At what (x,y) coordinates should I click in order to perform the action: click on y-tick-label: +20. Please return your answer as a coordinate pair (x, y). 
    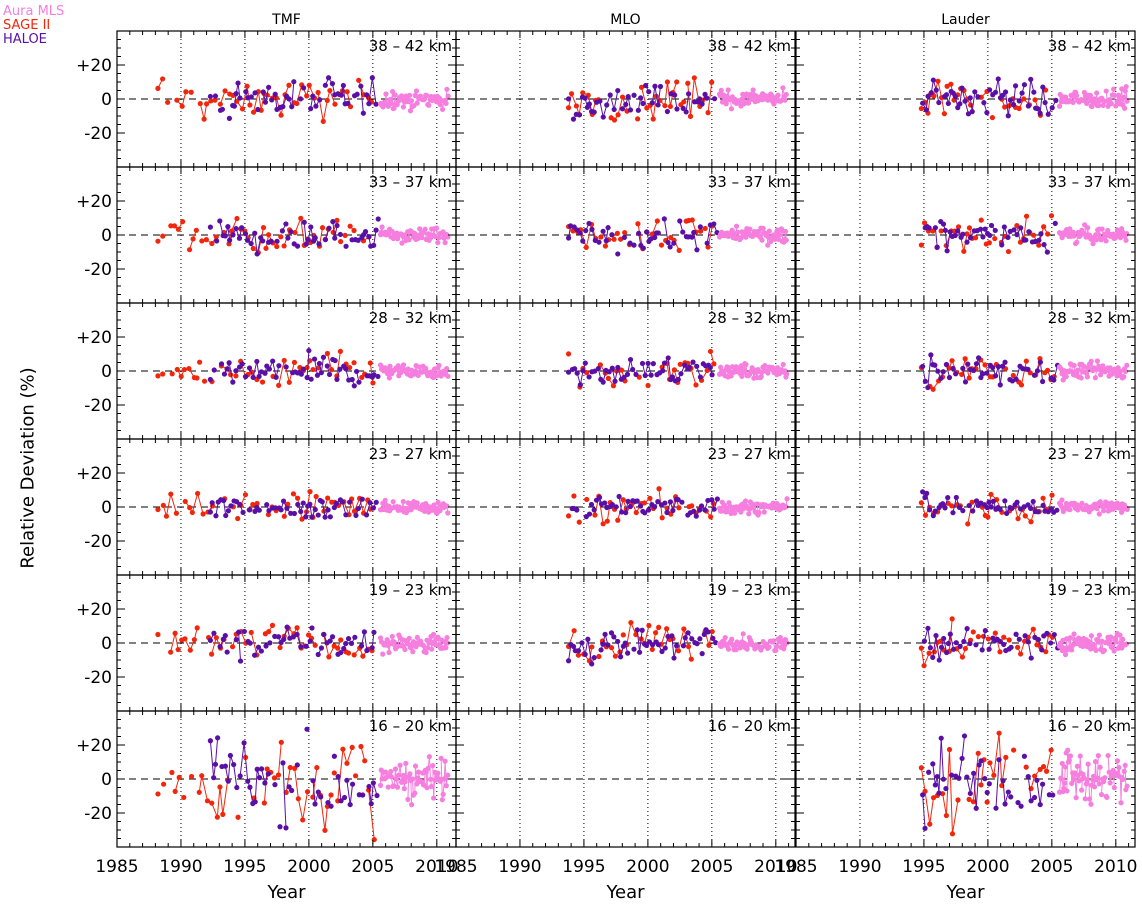
    Looking at the image, I should click on (94, 66).